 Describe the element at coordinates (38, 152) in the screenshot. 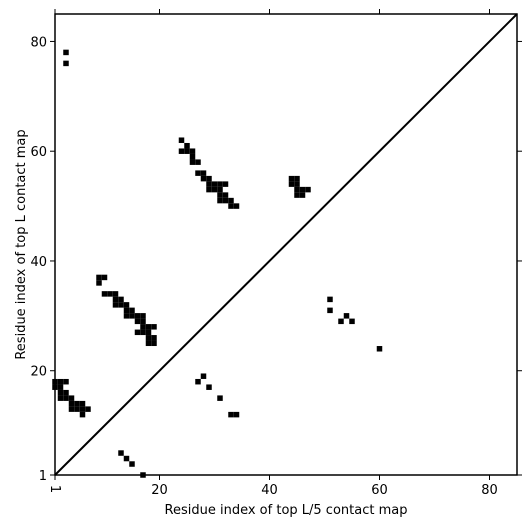

I see `y-tick-label: 60` at that location.